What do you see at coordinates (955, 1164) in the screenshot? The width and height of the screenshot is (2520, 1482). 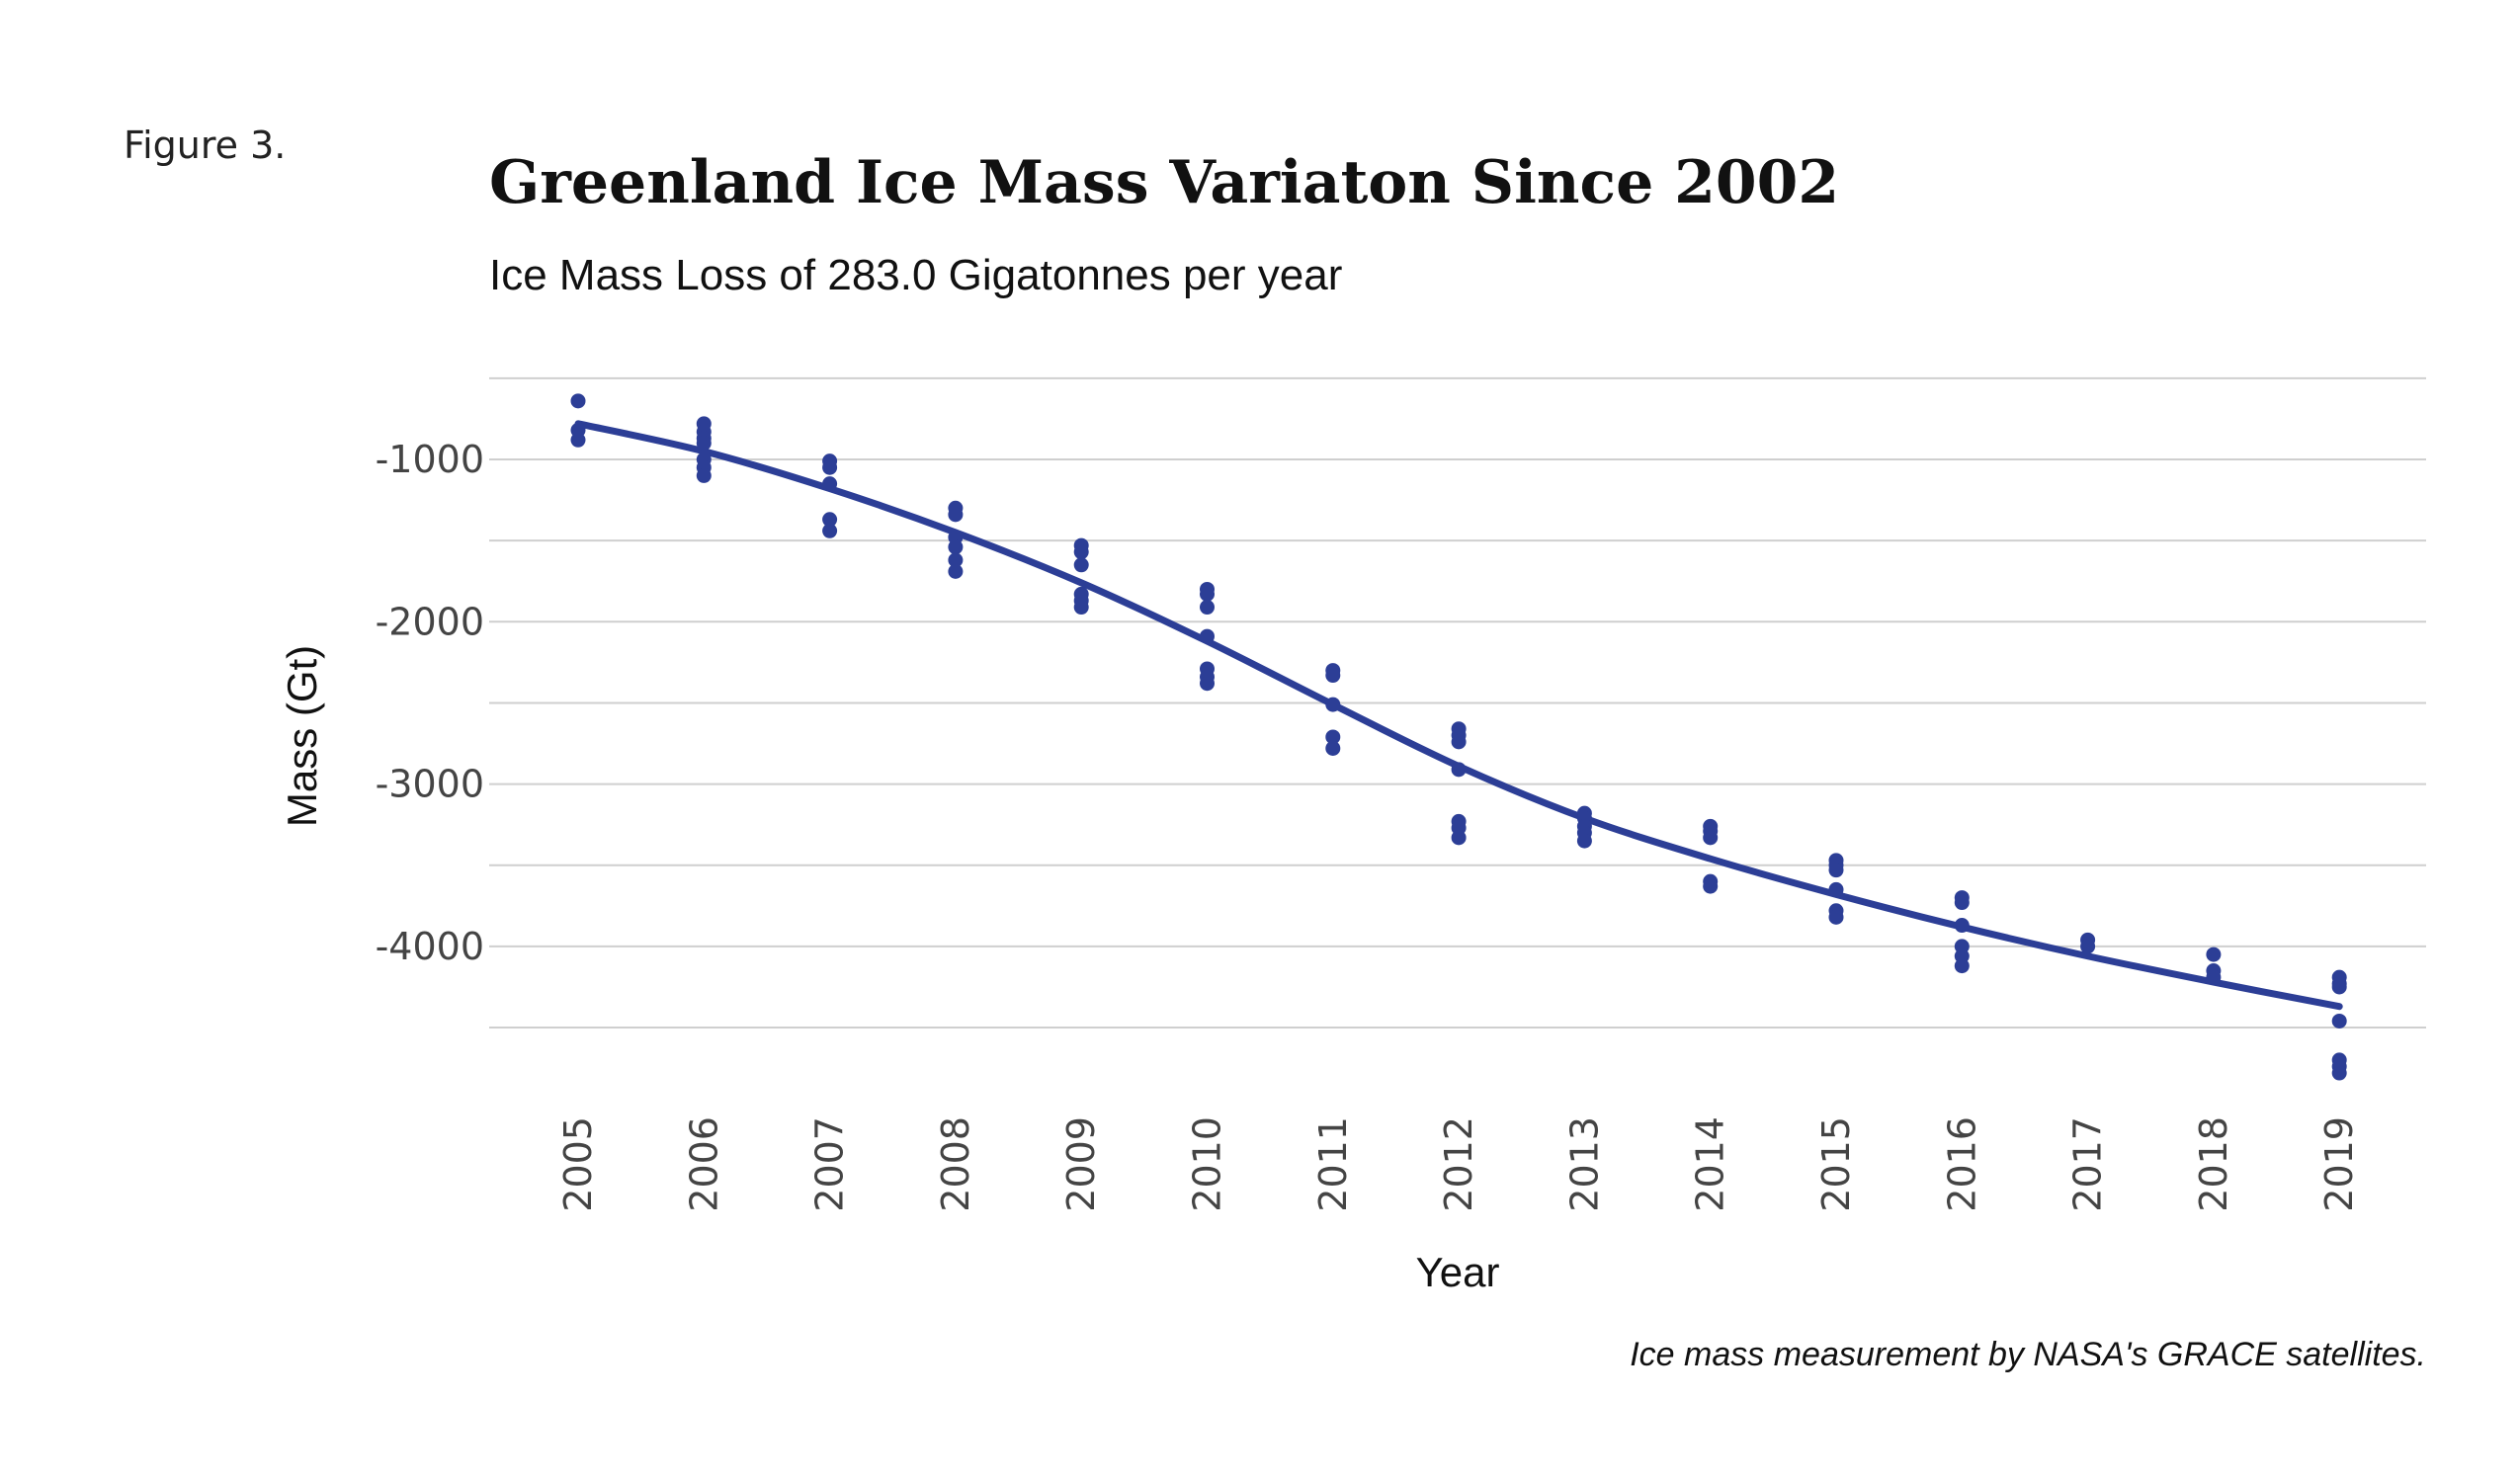 I see `x-tick-label: 2008` at bounding box center [955, 1164].